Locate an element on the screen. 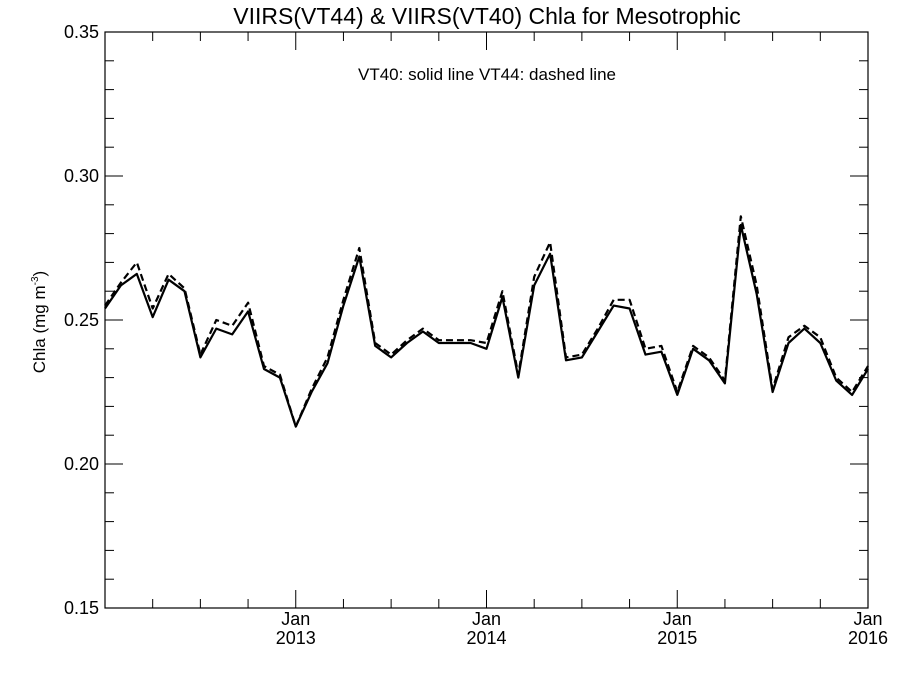 Image resolution: width=900 pixels, height=675 pixels. chart-annotation: VT40: solid line VT44: dashed line is located at coordinates (487, 74).